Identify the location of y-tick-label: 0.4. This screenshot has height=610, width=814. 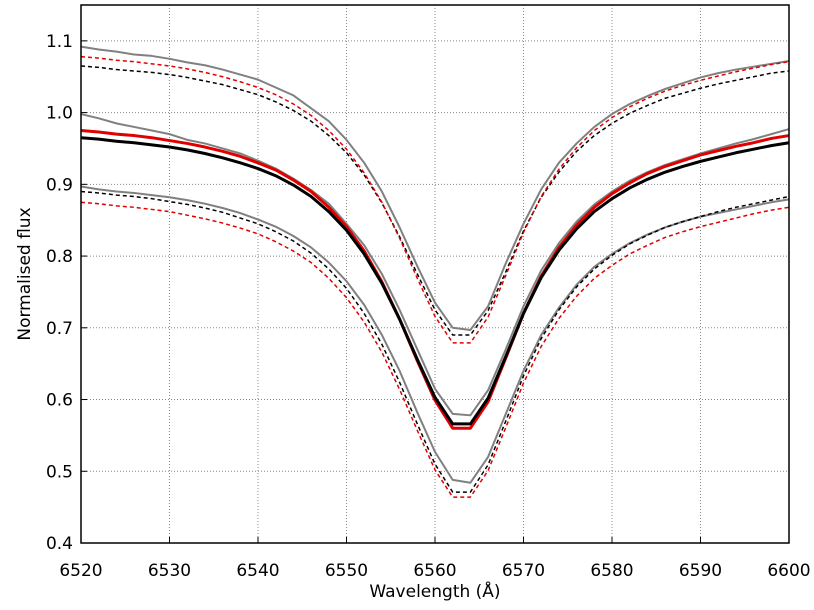
(59, 544).